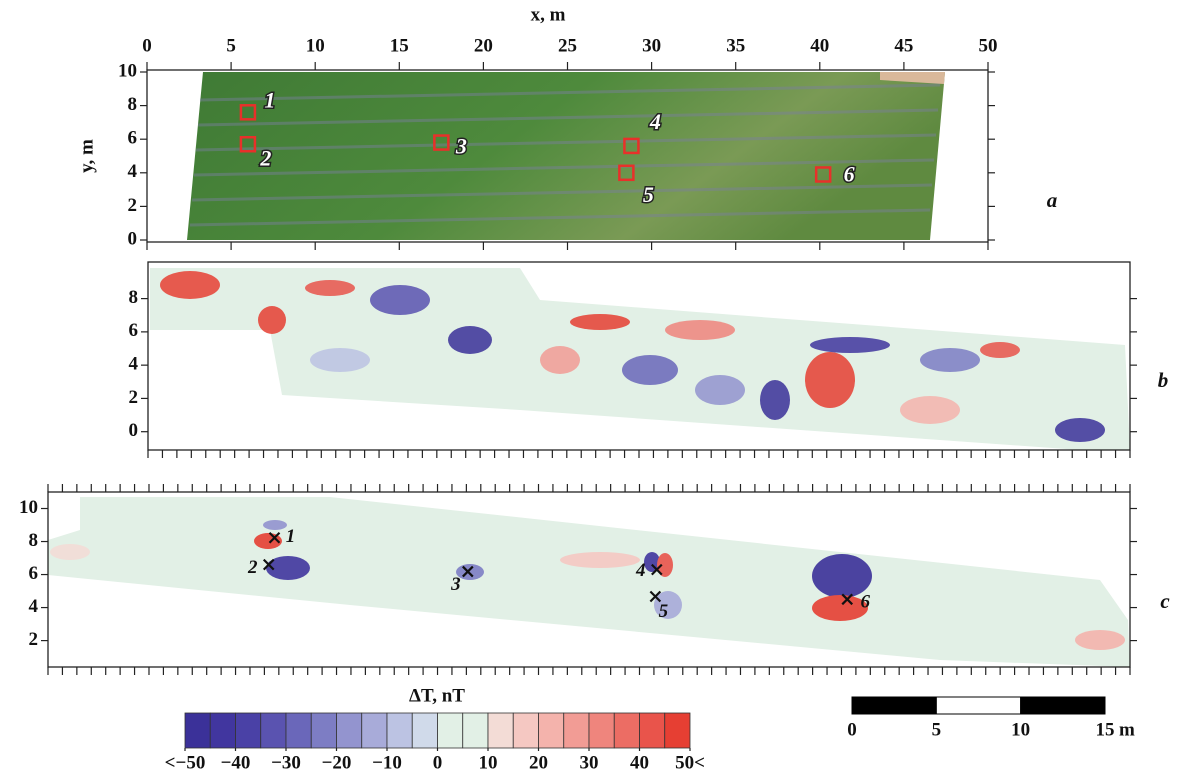  Describe the element at coordinates (488, 762) in the screenshot. I see `colorbar-tick-label: 10` at that location.